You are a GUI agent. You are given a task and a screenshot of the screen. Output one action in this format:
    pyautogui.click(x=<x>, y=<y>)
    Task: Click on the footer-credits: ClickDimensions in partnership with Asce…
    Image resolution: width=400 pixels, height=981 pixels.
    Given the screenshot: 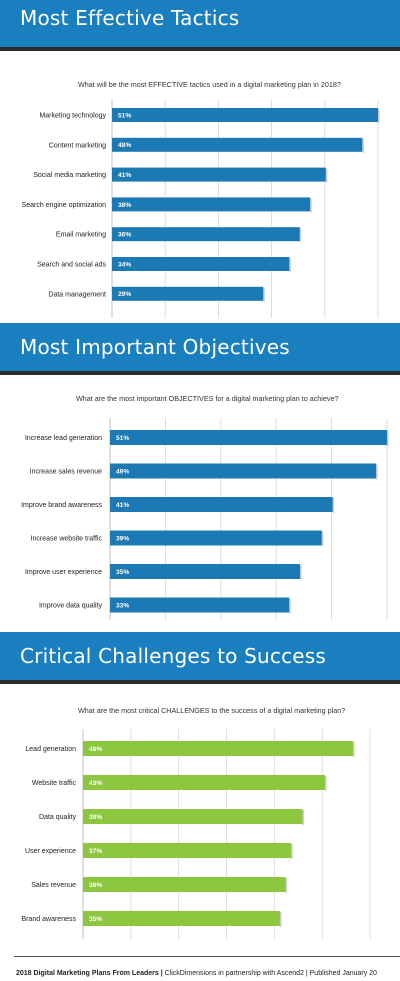 What is the action you would take?
    pyautogui.click(x=269, y=973)
    